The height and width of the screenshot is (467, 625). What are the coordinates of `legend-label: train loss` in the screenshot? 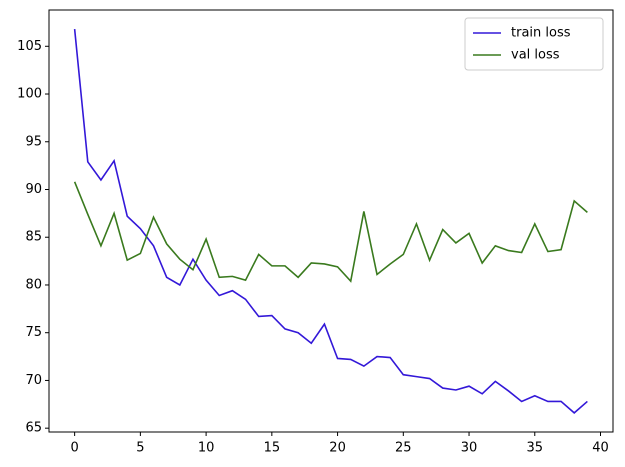 It's located at (541, 33).